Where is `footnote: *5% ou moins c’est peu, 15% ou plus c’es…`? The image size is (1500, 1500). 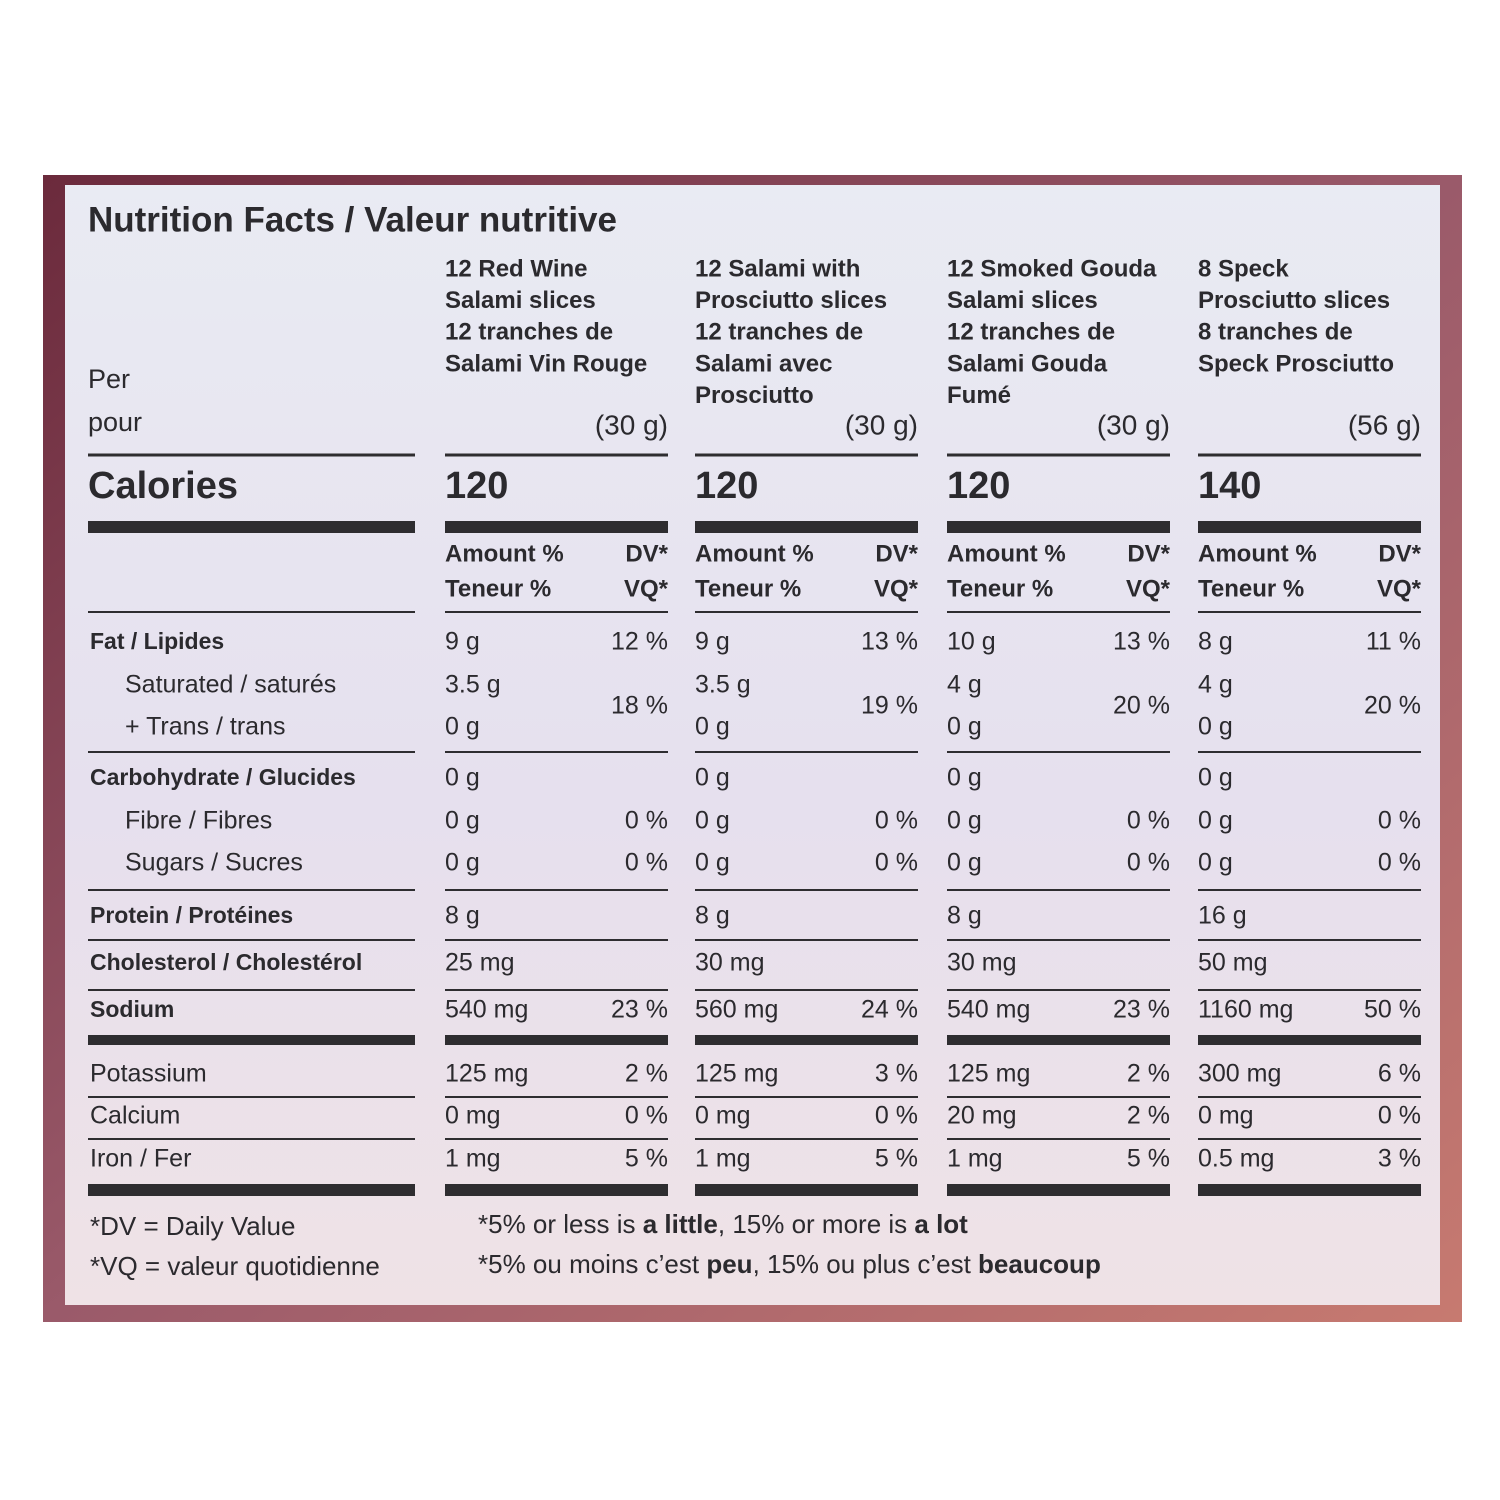 footnote: *5% ou moins c’est peu, 15% ou plus c’es… is located at coordinates (789, 1264).